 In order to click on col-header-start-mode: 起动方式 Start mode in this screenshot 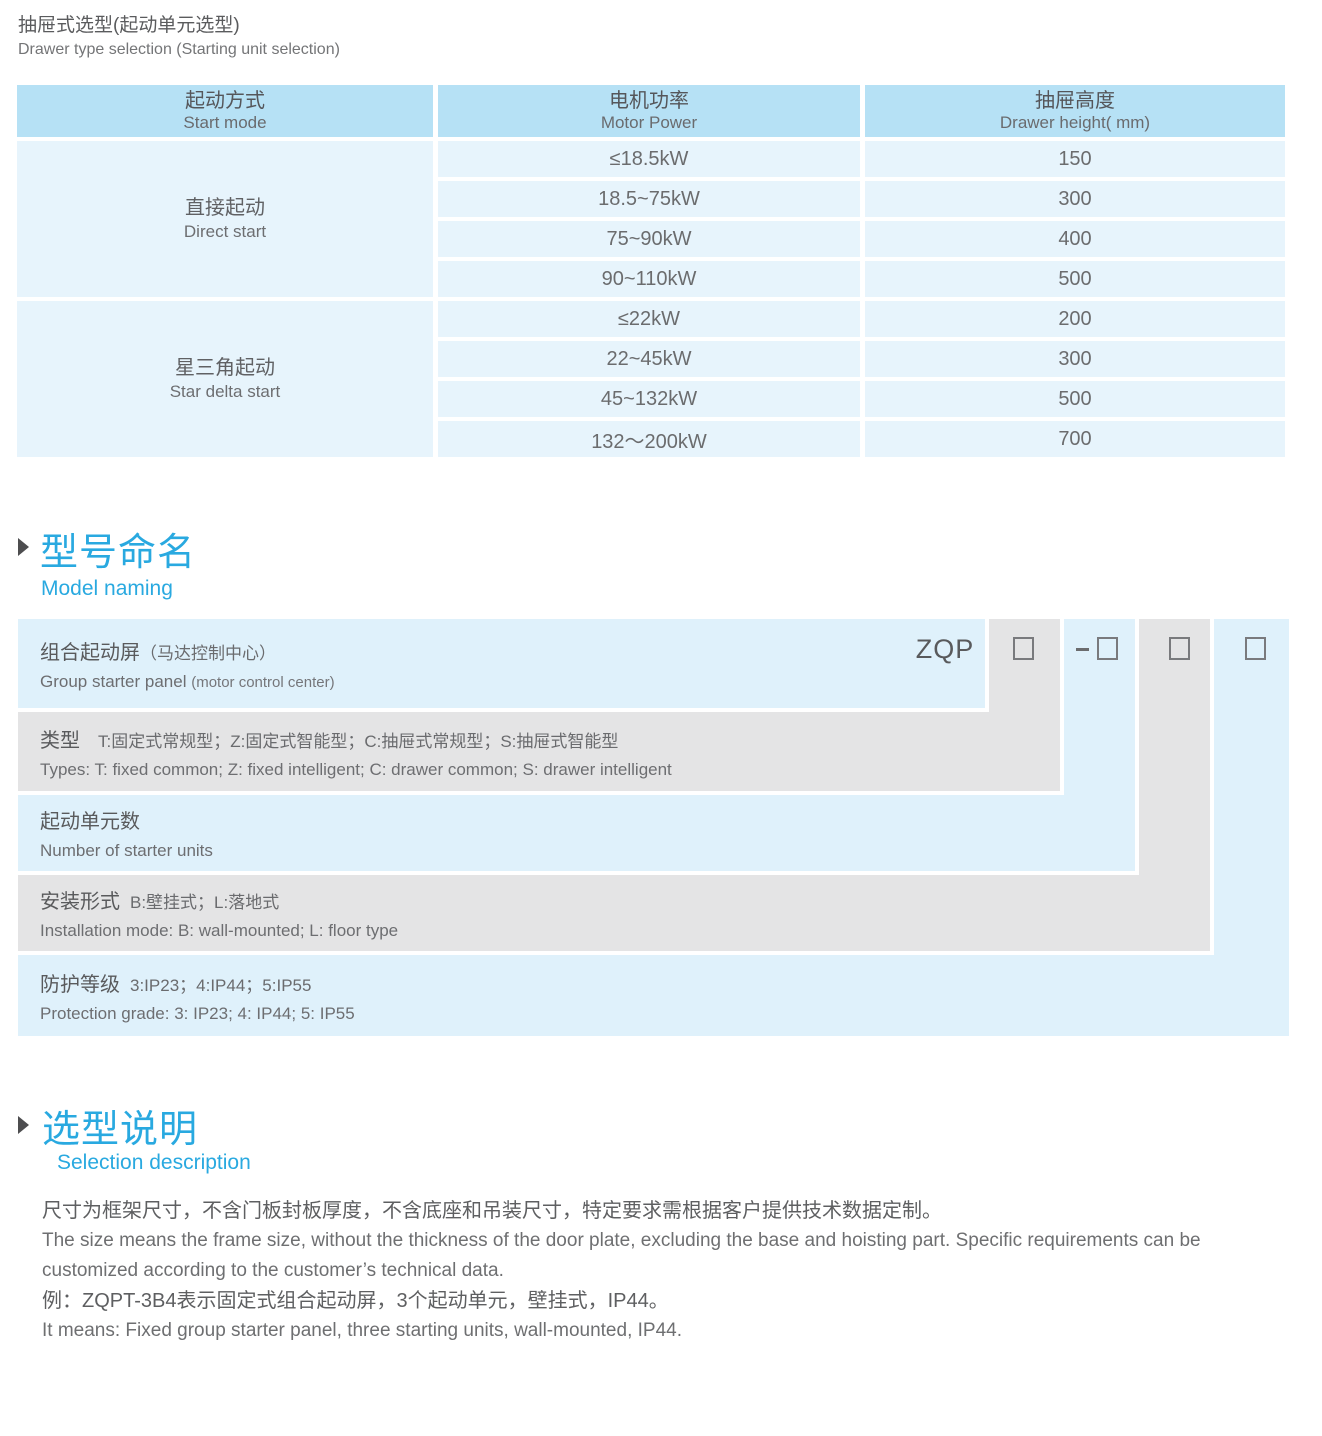, I will do `click(225, 111)`.